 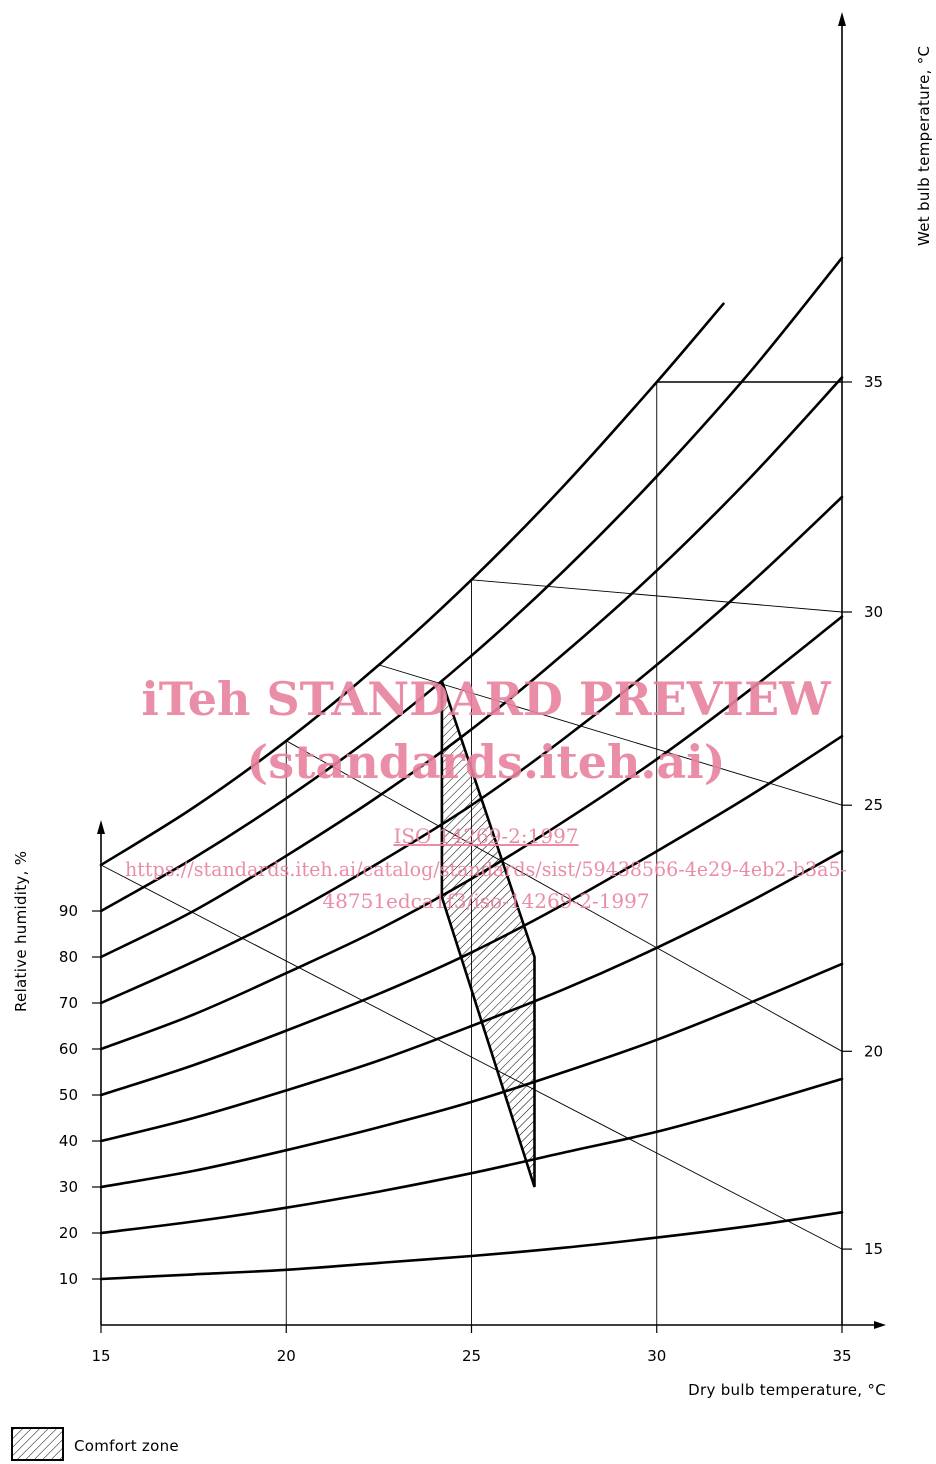 I want to click on comfort-zone, so click(x=488, y=934).